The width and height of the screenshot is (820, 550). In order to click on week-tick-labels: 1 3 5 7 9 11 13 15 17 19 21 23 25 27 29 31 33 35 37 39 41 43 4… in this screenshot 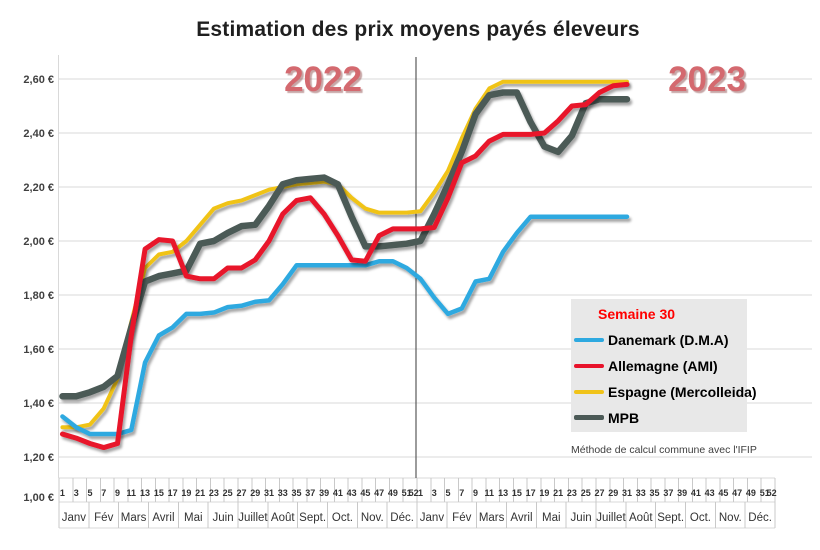, I will do `click(418, 493)`.